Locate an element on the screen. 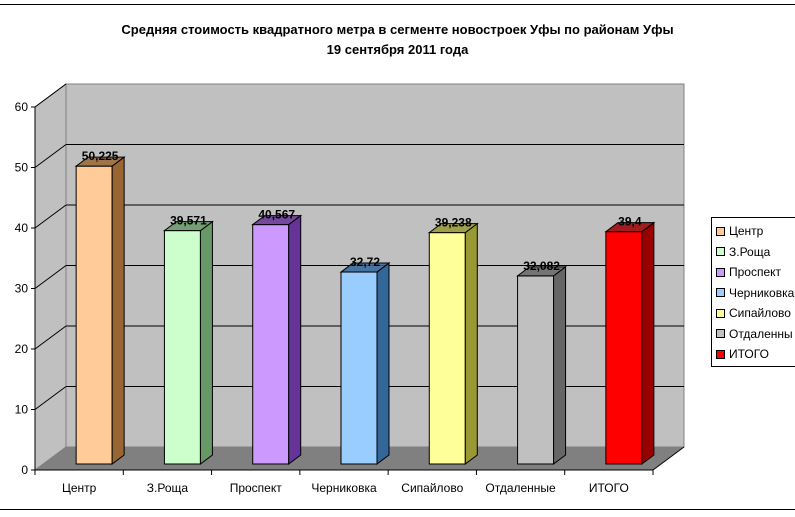 The height and width of the screenshot is (517, 795). top-border is located at coordinates (397, 4).